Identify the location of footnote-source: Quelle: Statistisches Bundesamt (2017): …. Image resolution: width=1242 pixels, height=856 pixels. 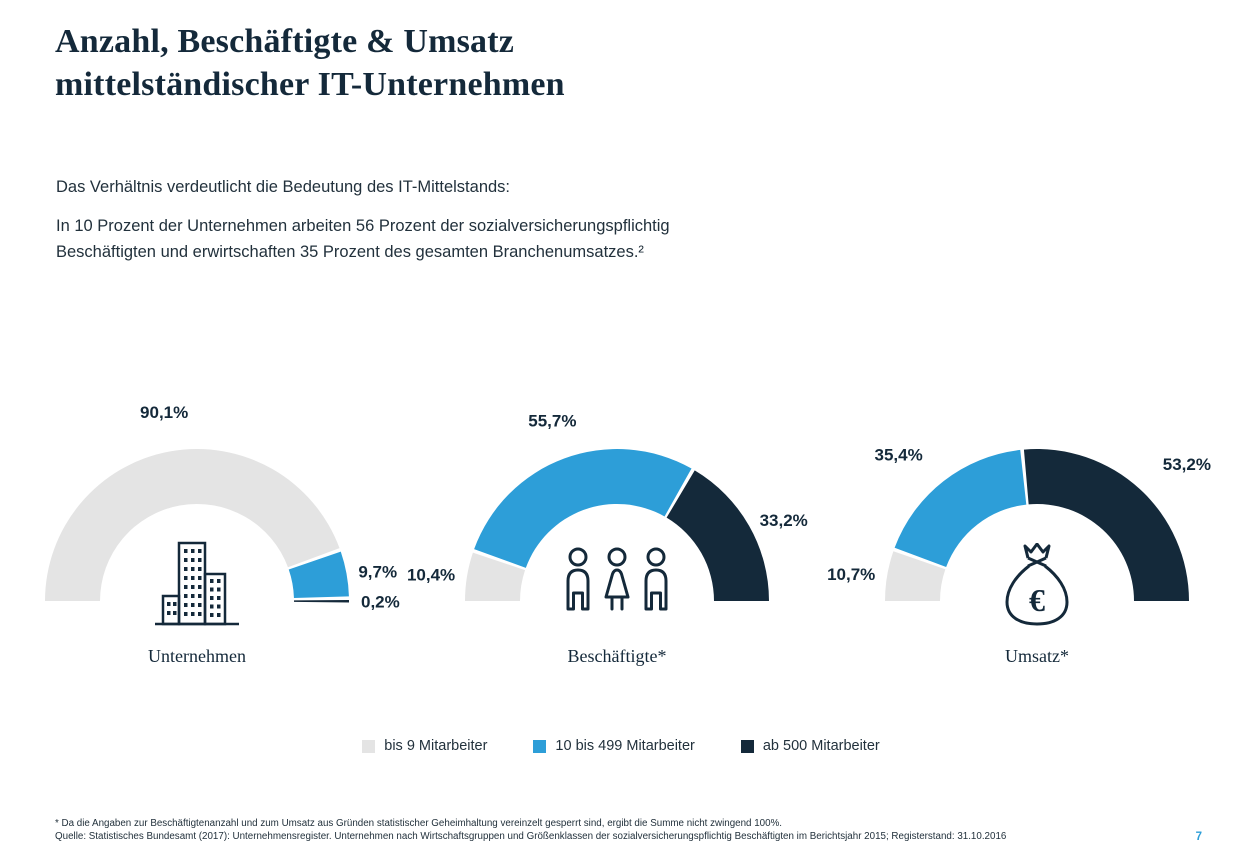
(531, 837).